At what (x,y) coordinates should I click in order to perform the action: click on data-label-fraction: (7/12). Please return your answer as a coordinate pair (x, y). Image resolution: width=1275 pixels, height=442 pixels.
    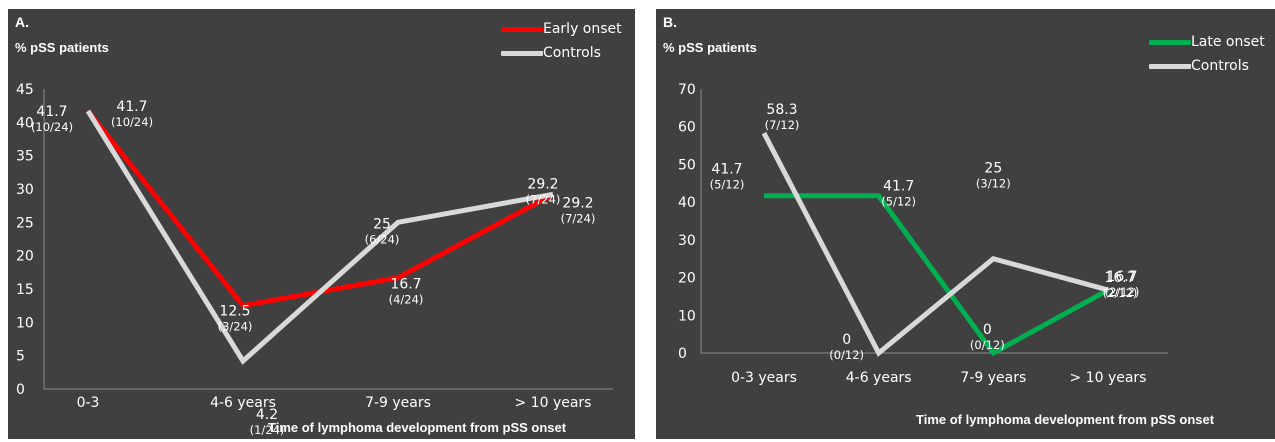
    Looking at the image, I should click on (782, 125).